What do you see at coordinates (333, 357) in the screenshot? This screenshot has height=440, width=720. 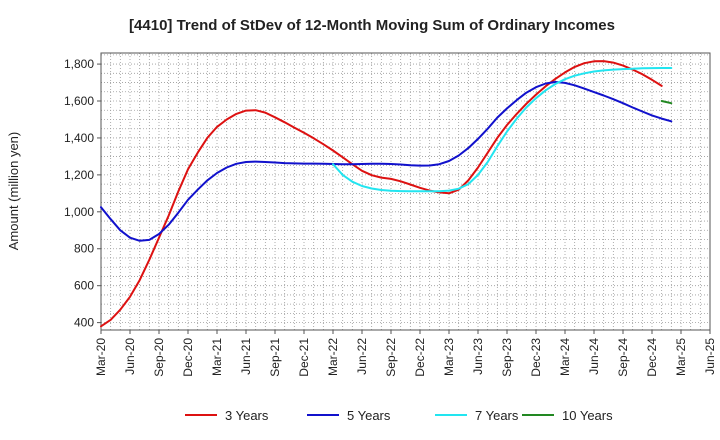 I see `x-tick-label: Mar-22` at bounding box center [333, 357].